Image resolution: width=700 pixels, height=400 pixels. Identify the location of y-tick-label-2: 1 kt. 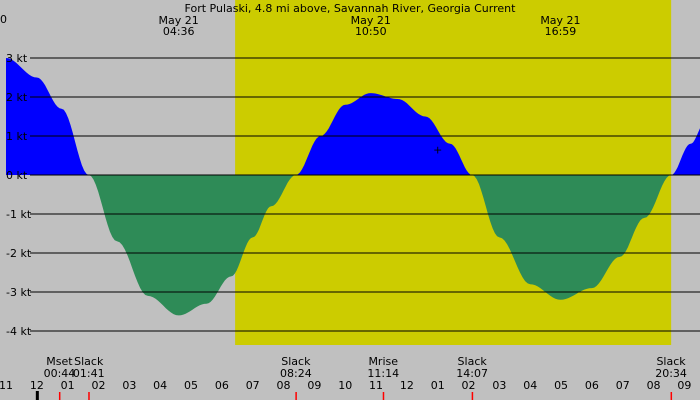
(17, 136).